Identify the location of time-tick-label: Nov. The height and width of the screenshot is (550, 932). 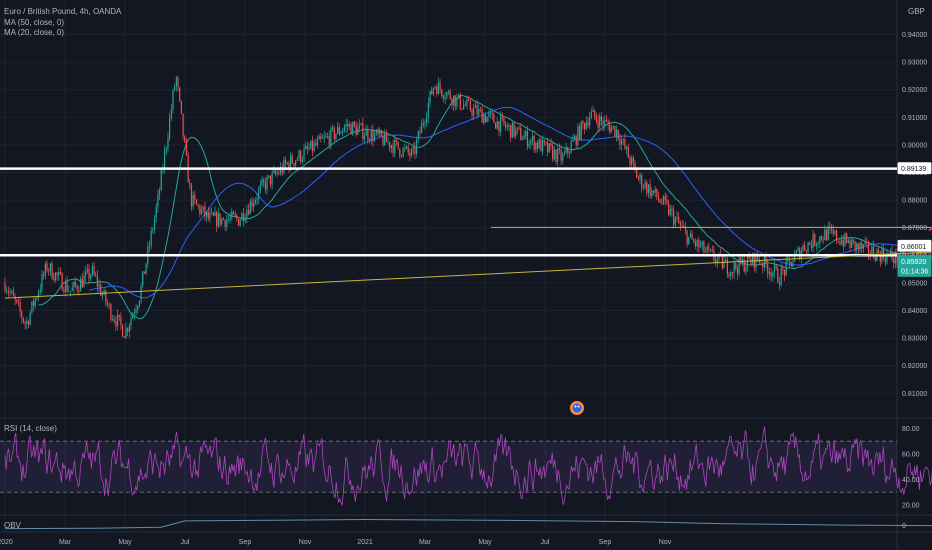
(665, 542).